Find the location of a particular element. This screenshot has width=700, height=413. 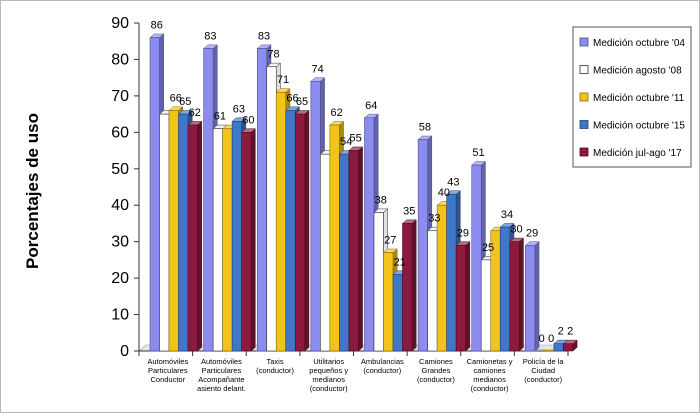

x-tick-label: Camionetas y camiones medianos (conductor) is located at coordinates (490, 375).